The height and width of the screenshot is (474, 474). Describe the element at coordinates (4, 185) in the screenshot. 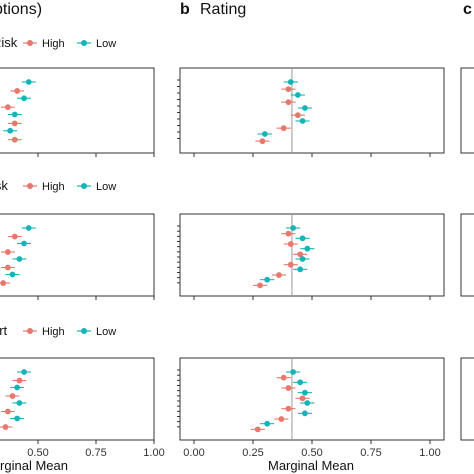

I see `legend-title-1: isk` at that location.